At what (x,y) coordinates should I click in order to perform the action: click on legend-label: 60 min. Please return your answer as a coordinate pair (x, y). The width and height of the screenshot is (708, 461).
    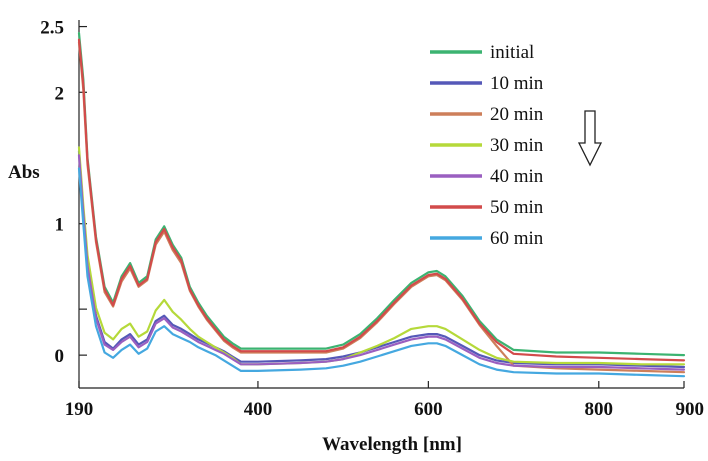
    Looking at the image, I should click on (517, 238).